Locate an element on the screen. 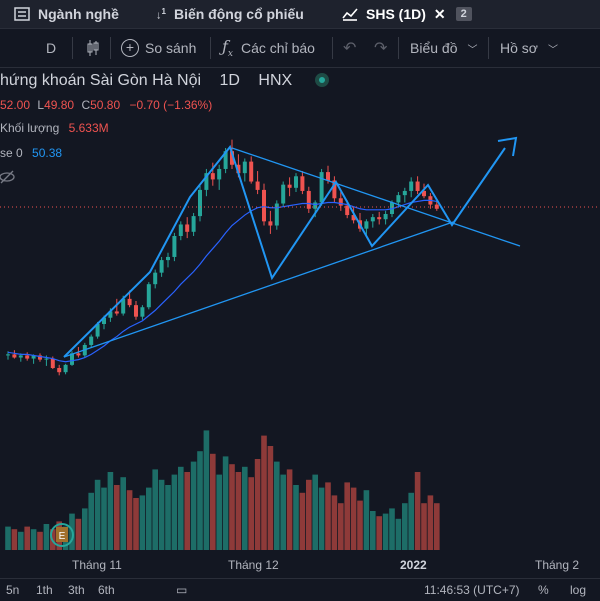 The width and height of the screenshot is (600, 601). indicators-label: Các chỉ báo is located at coordinates (278, 48).